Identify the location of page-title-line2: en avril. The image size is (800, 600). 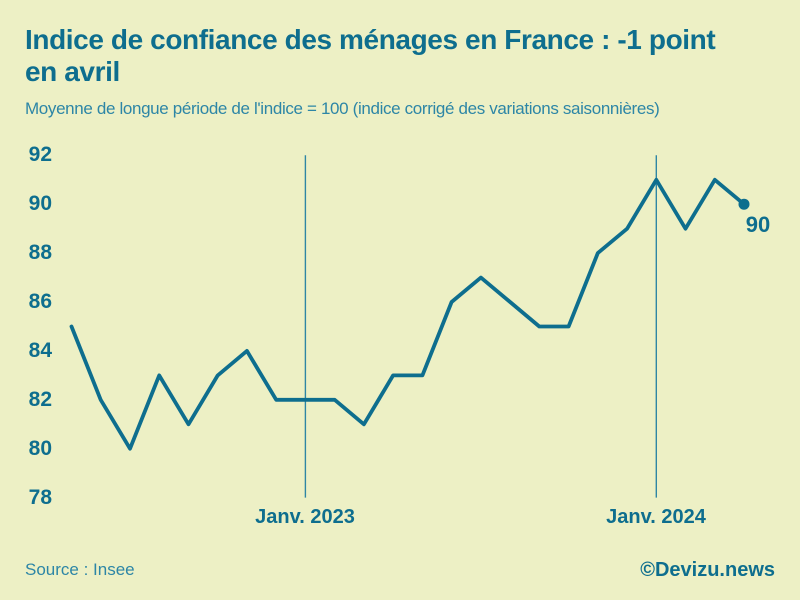
(72, 71).